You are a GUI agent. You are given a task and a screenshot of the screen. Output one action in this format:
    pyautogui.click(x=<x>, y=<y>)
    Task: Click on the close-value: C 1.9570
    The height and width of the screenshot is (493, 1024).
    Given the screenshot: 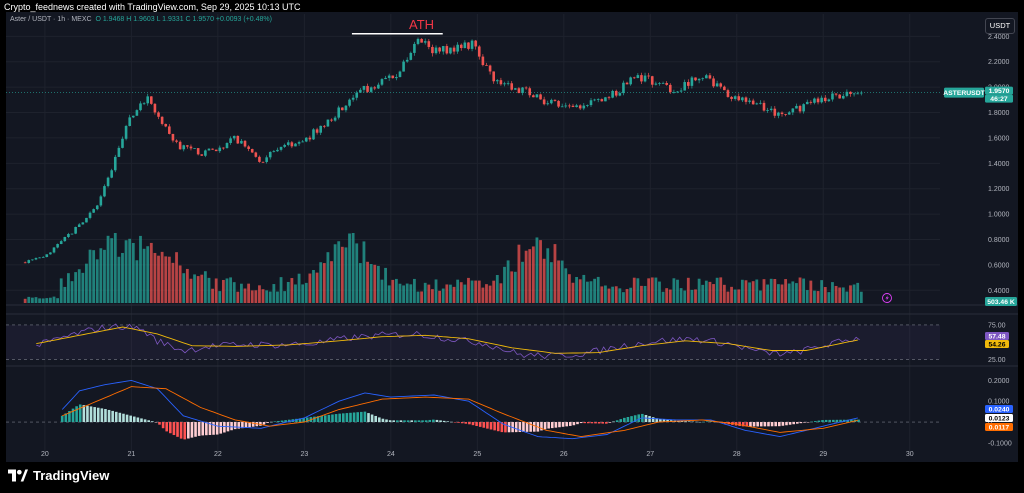 What is the action you would take?
    pyautogui.click(x=199, y=19)
    